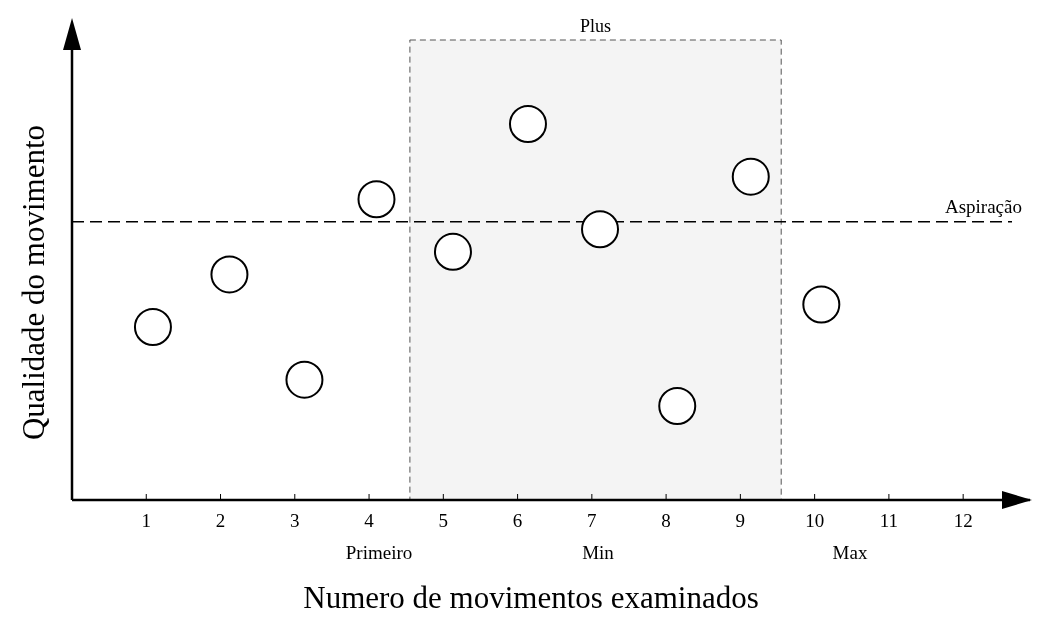  I want to click on x-tick-label: 2, so click(220, 520).